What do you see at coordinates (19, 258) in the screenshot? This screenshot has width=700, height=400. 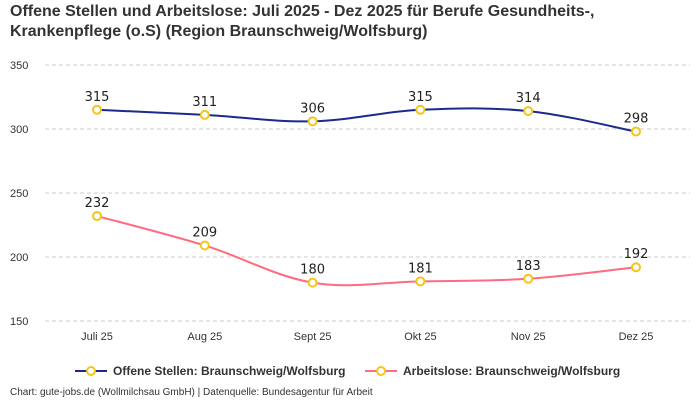 I see `y-tick-label: 200` at bounding box center [19, 258].